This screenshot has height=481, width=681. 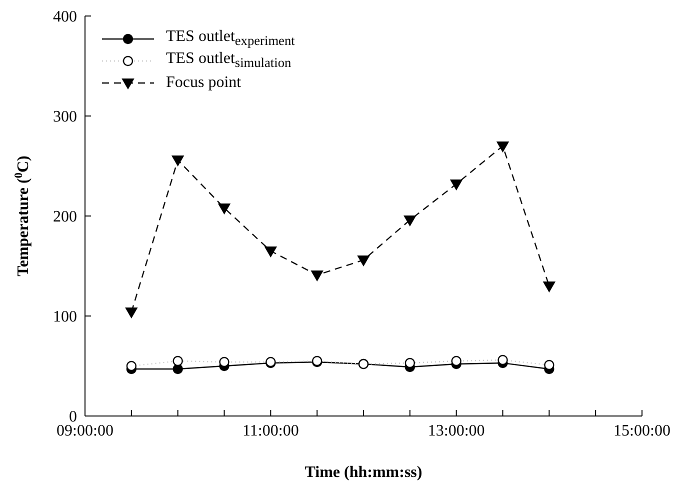 I want to click on y-tick-label: 300, so click(x=65, y=117).